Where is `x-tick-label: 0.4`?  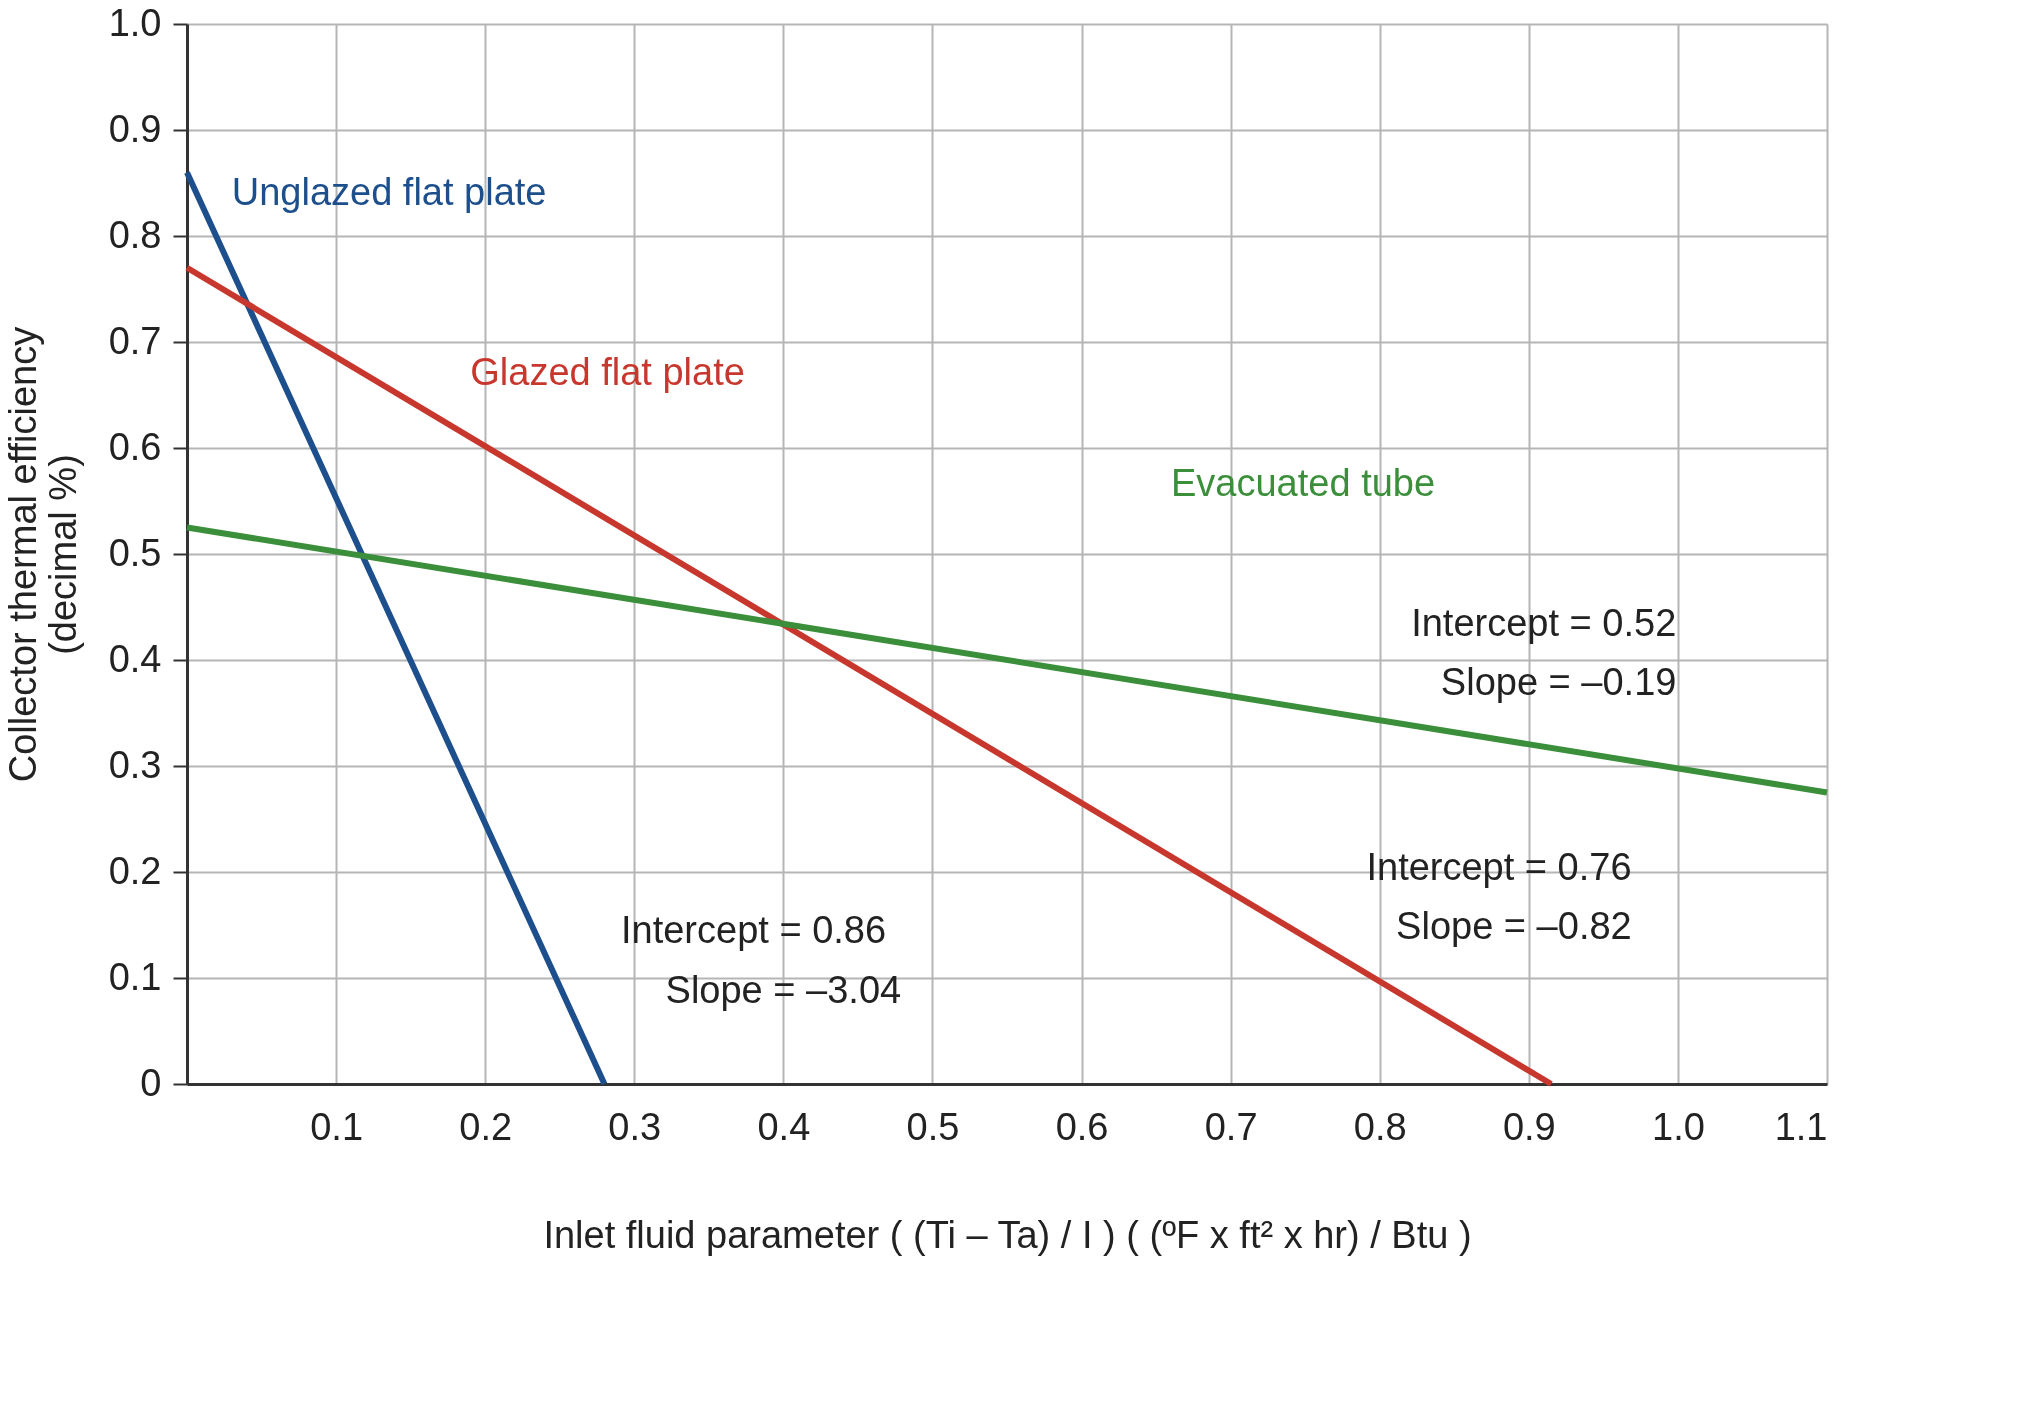
x-tick-label: 0.4 is located at coordinates (784, 1126).